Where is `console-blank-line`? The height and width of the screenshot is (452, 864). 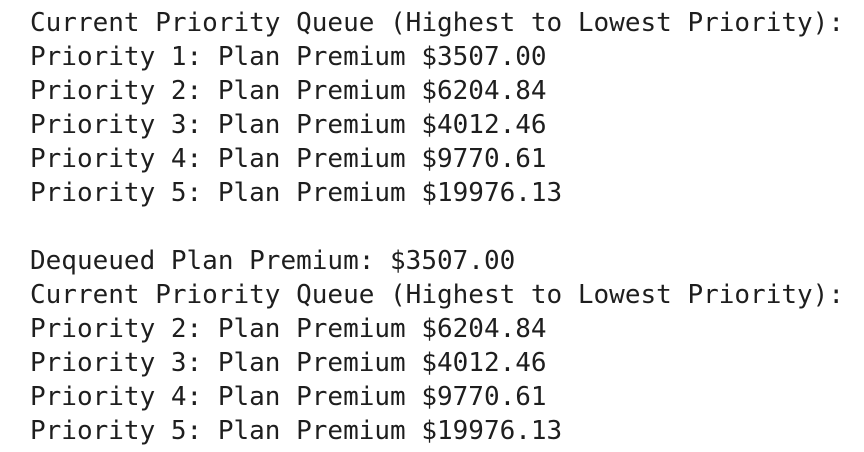 console-blank-line is located at coordinates (447, 227).